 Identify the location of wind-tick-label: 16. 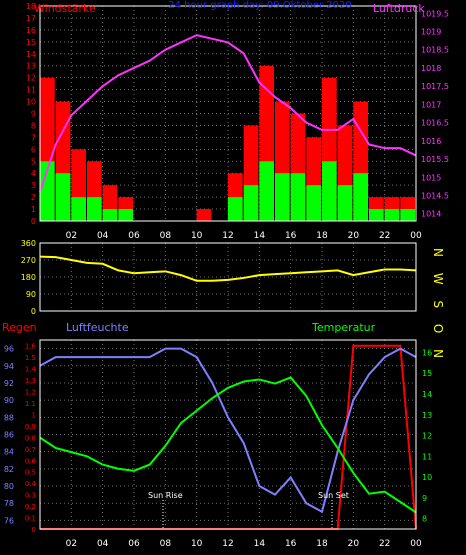
(31, 30).